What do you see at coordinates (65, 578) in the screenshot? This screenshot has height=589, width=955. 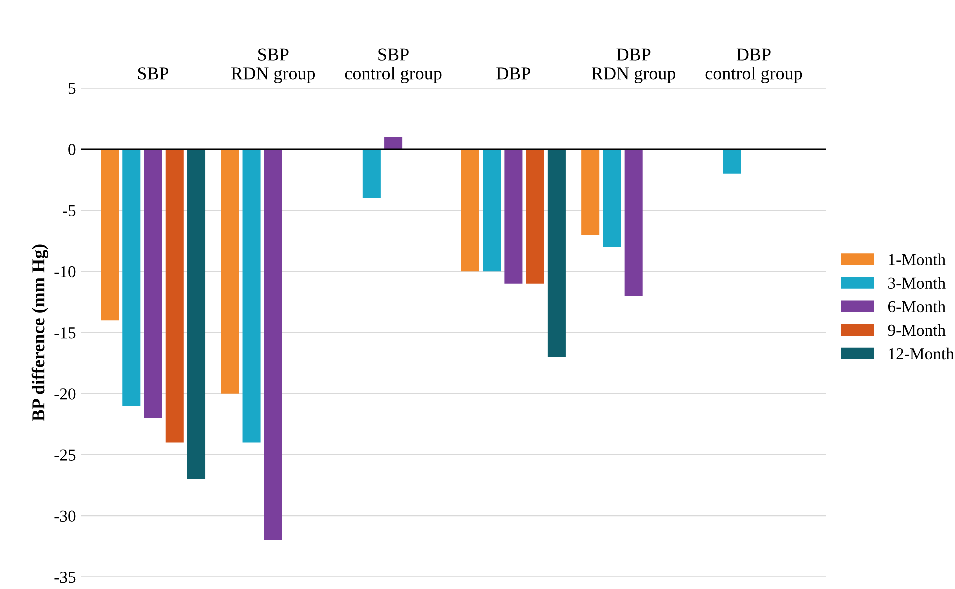 I see `y-tick-label: -35` at bounding box center [65, 578].